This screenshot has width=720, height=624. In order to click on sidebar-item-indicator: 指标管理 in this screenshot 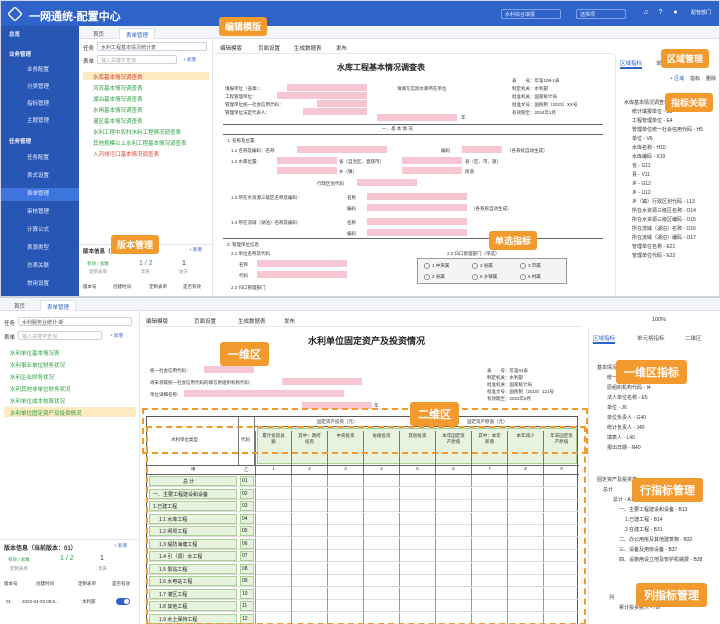, I will do `click(38, 104)`.